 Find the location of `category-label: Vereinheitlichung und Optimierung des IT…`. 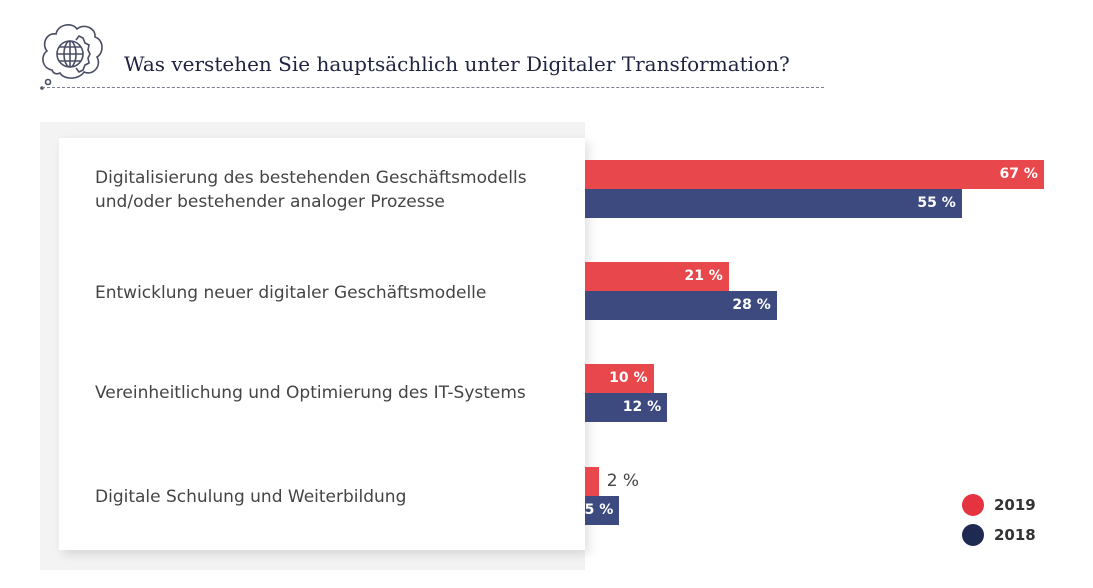

category-label: Vereinheitlichung und Optimierung des IT… is located at coordinates (310, 393).